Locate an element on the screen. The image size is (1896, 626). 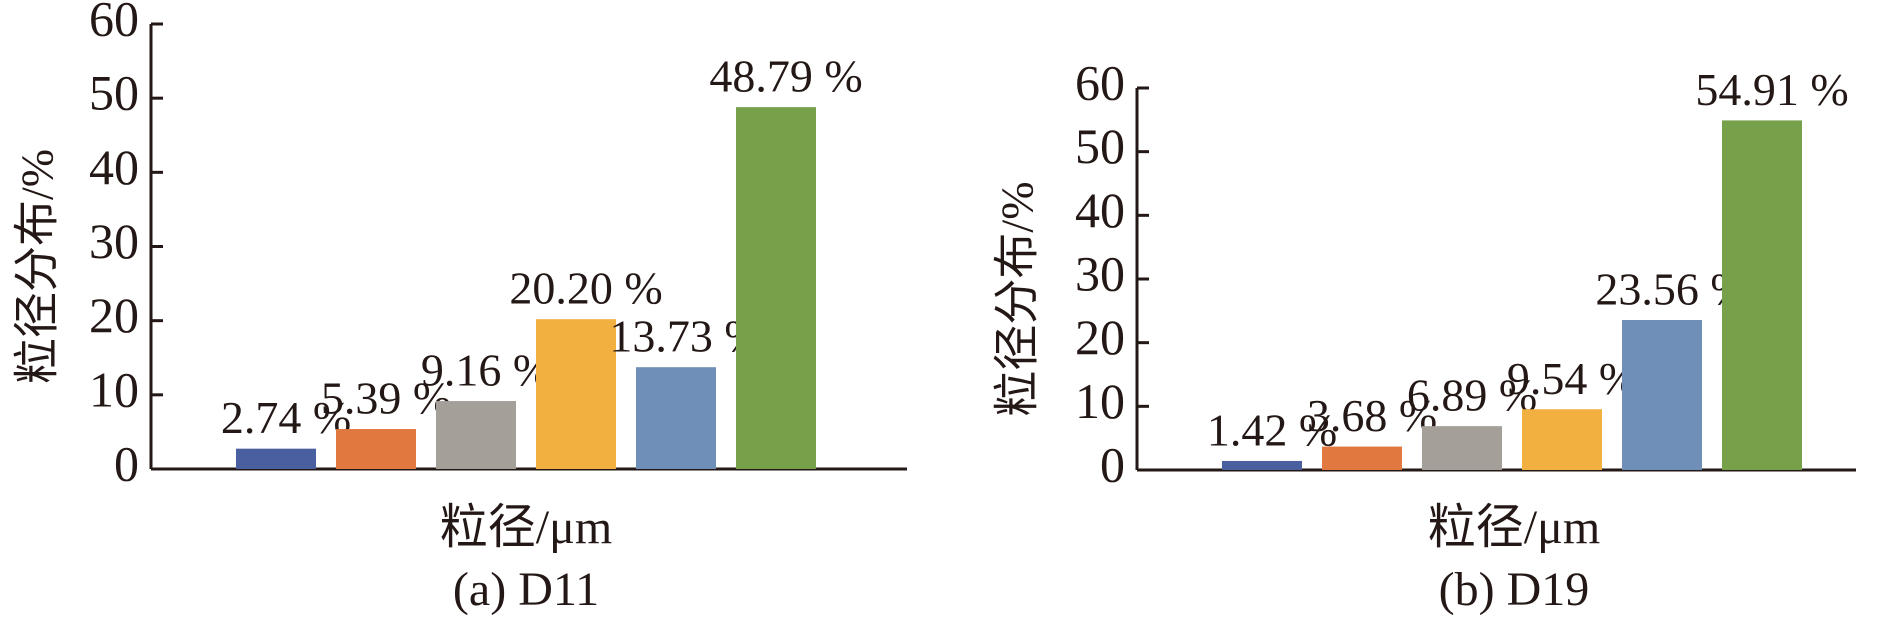
value-label: 20.20 % is located at coordinates (585, 288).